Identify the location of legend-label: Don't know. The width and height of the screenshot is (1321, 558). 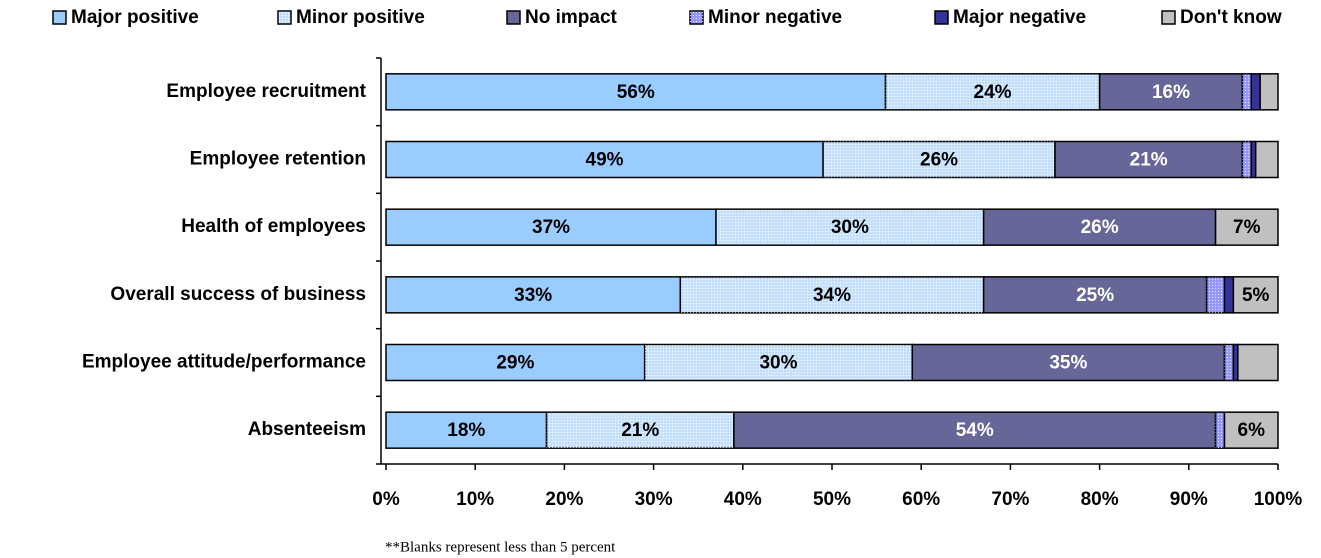
(1231, 17).